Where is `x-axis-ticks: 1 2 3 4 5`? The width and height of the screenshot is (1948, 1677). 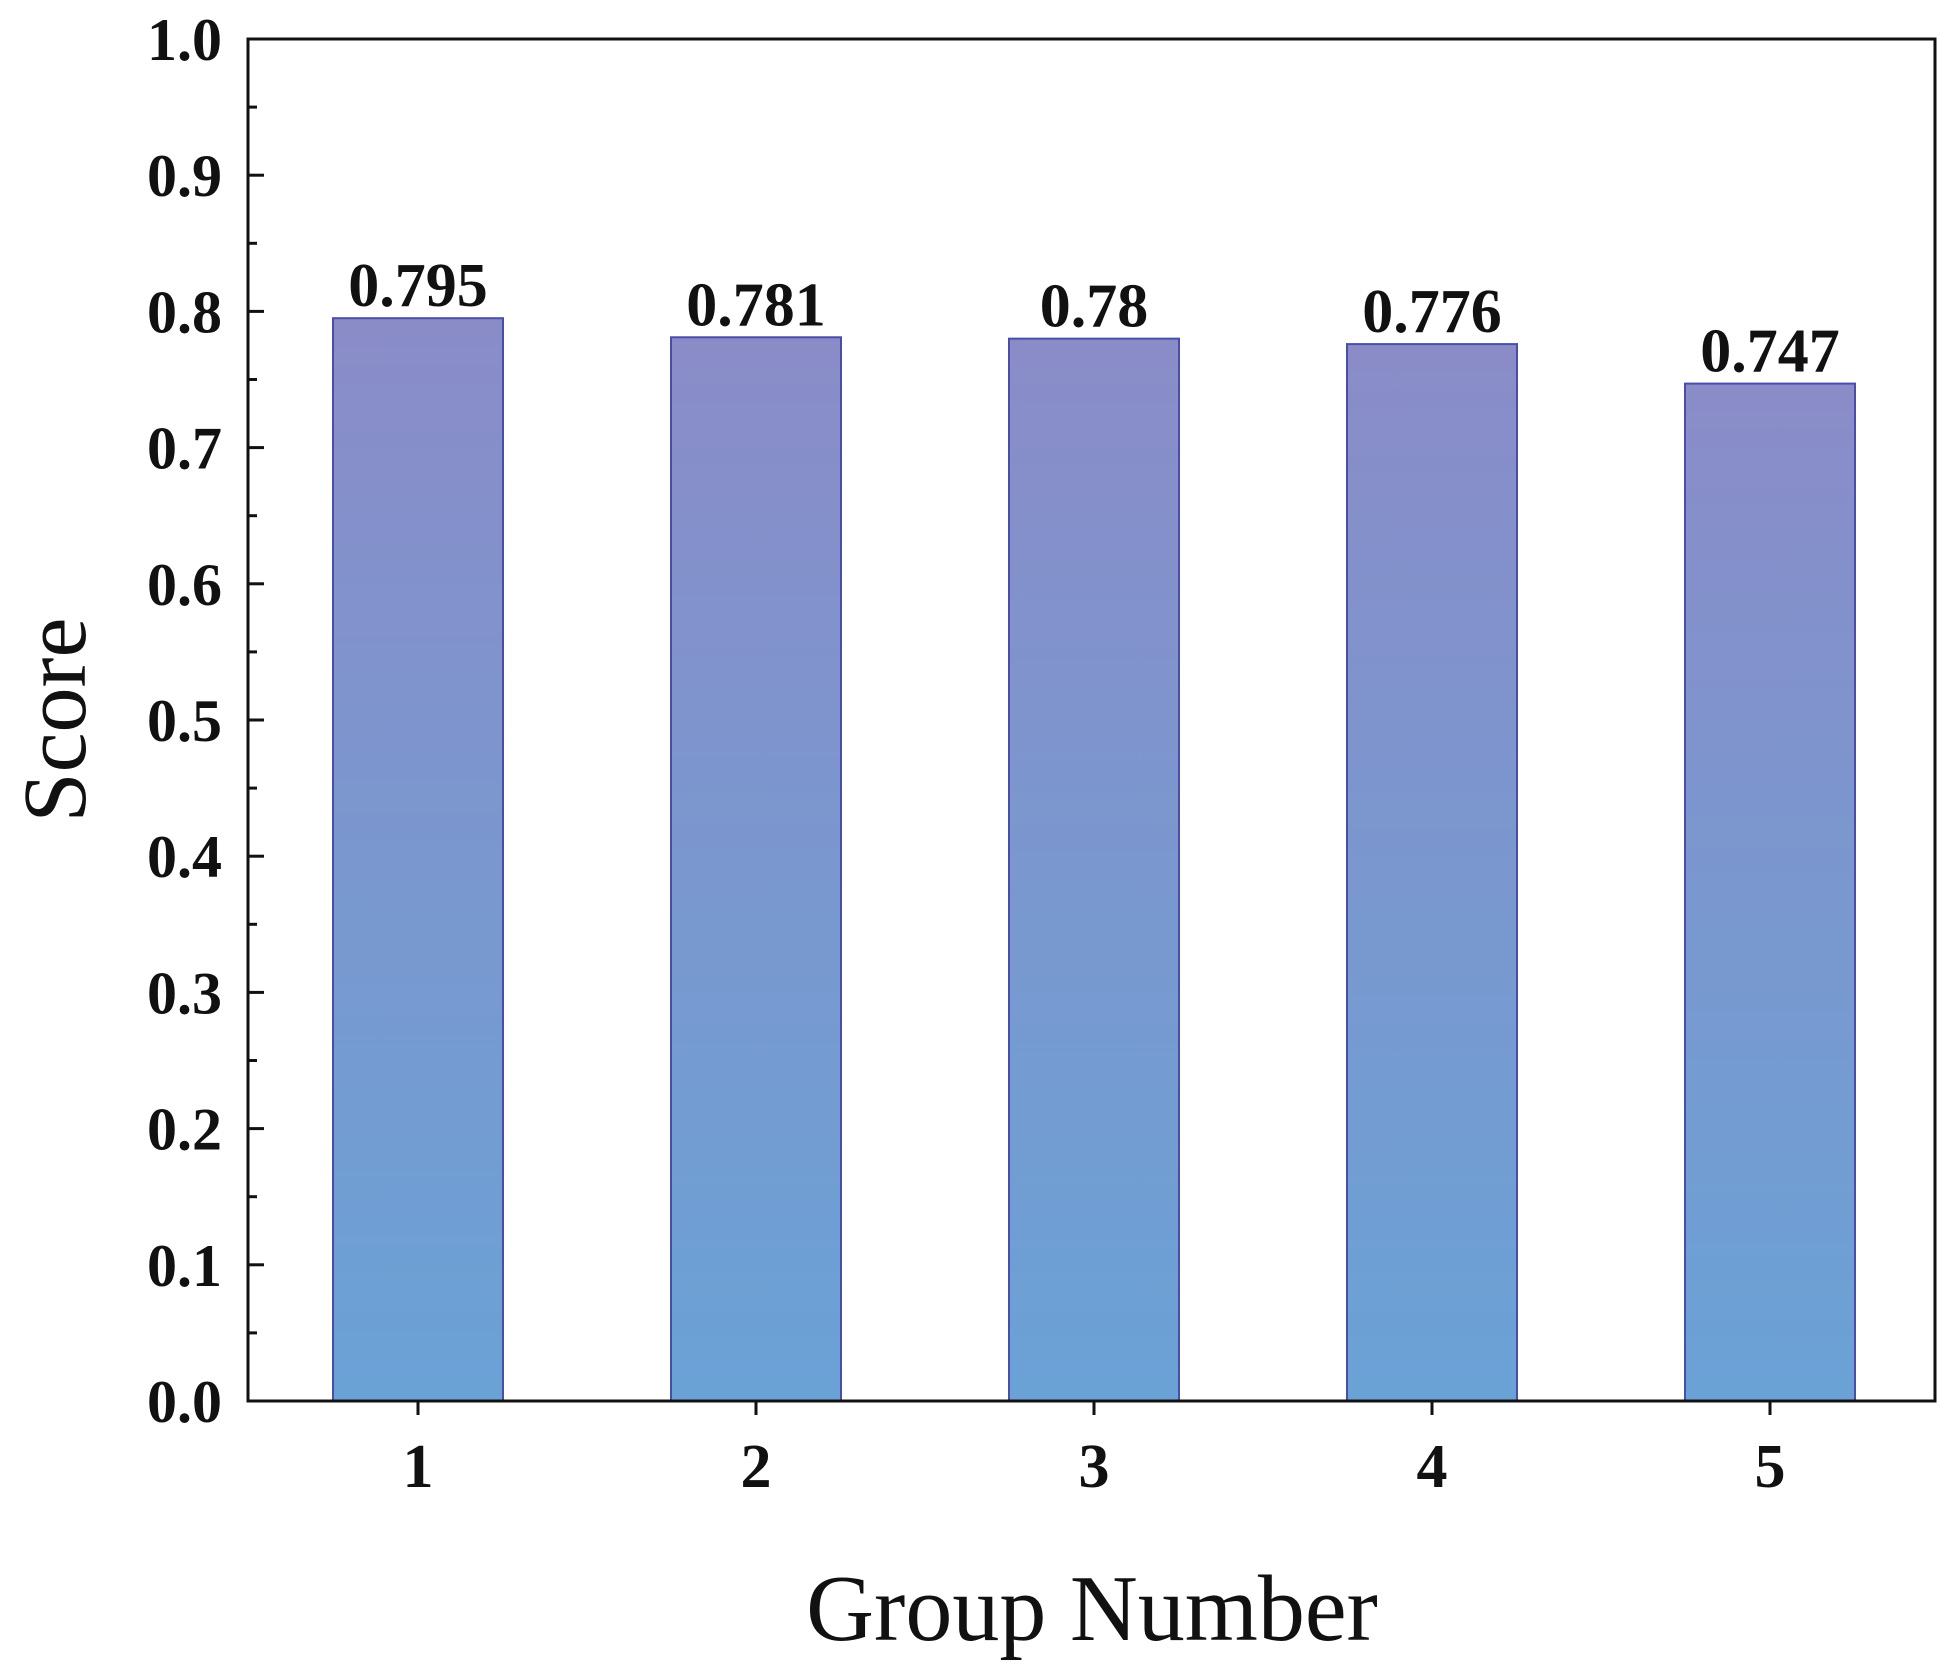 x-axis-ticks: 1 2 3 4 5 is located at coordinates (1094, 1451).